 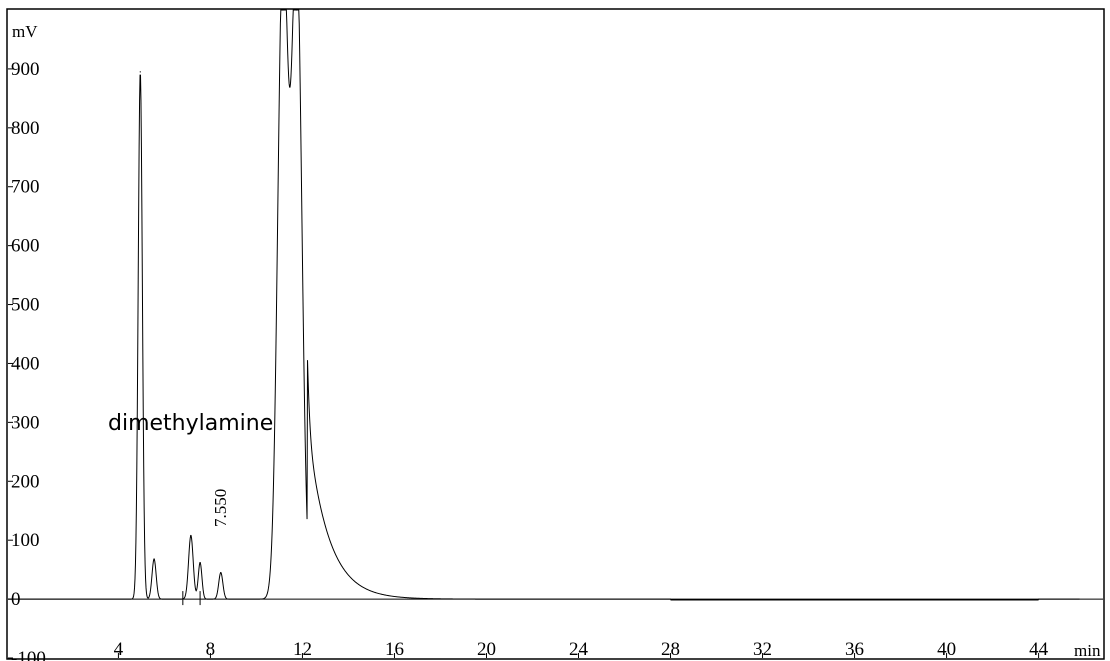 I want to click on compound-label: dimethylamine, so click(x=190, y=423).